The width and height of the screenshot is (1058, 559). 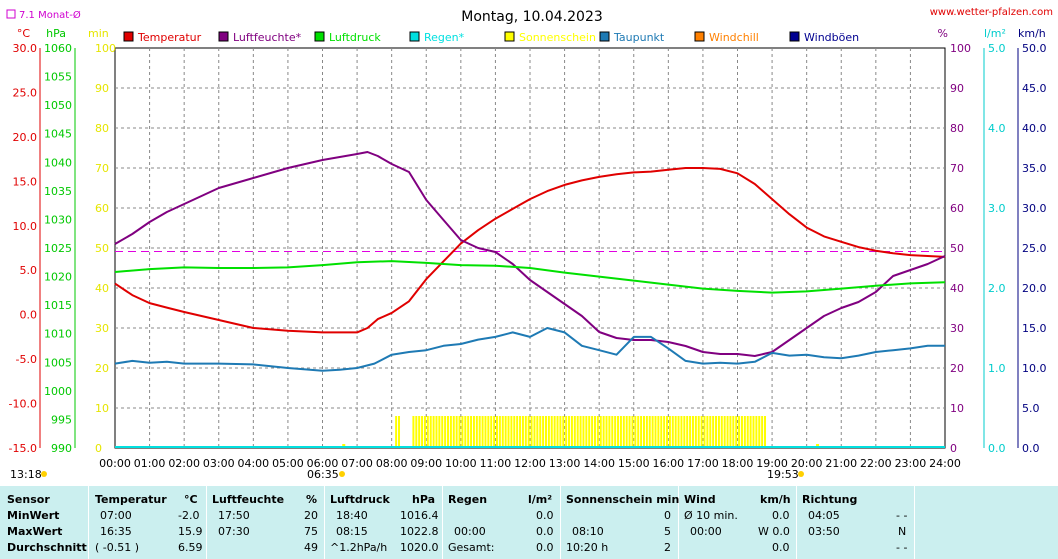 I want to click on tick-label-kmh: 45.0, so click(x=1034, y=88).